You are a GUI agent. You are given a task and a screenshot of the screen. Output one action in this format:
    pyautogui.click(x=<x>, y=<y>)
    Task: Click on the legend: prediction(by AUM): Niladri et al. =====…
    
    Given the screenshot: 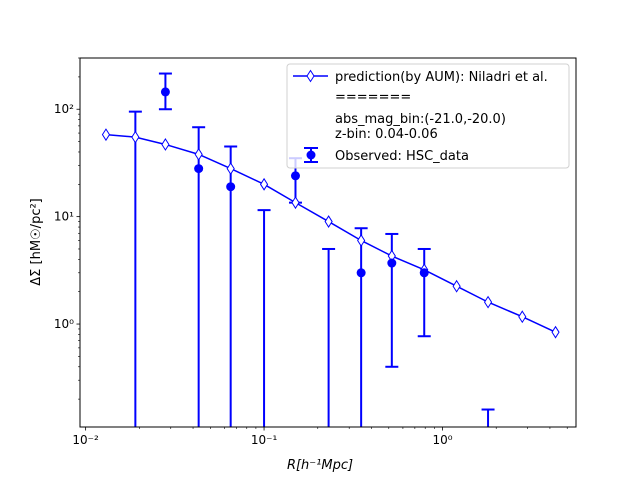 What is the action you would take?
    pyautogui.click(x=428, y=116)
    